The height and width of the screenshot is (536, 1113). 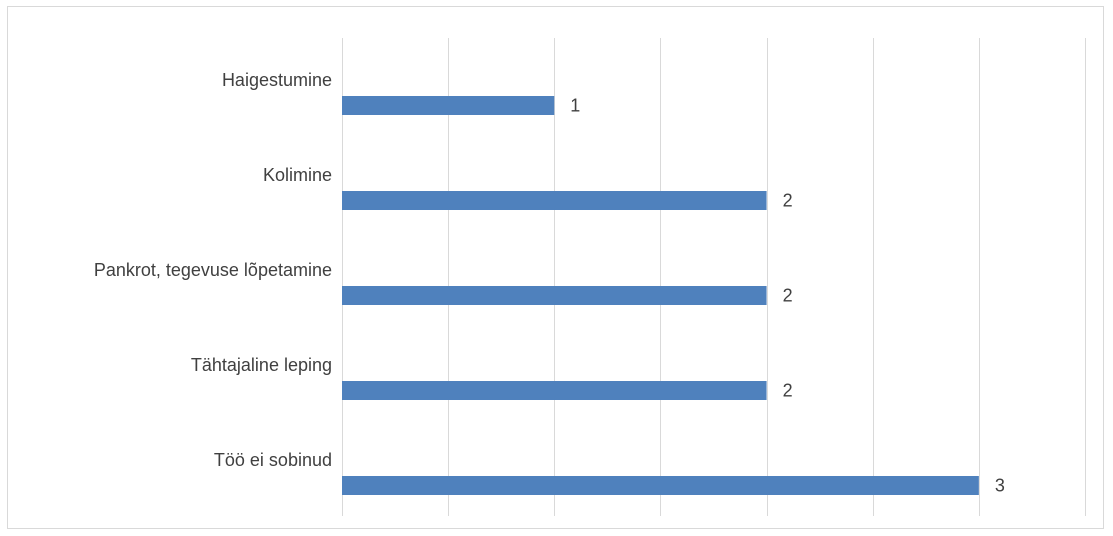 What do you see at coordinates (273, 460) in the screenshot?
I see `category-label: Töö ei sobinud` at bounding box center [273, 460].